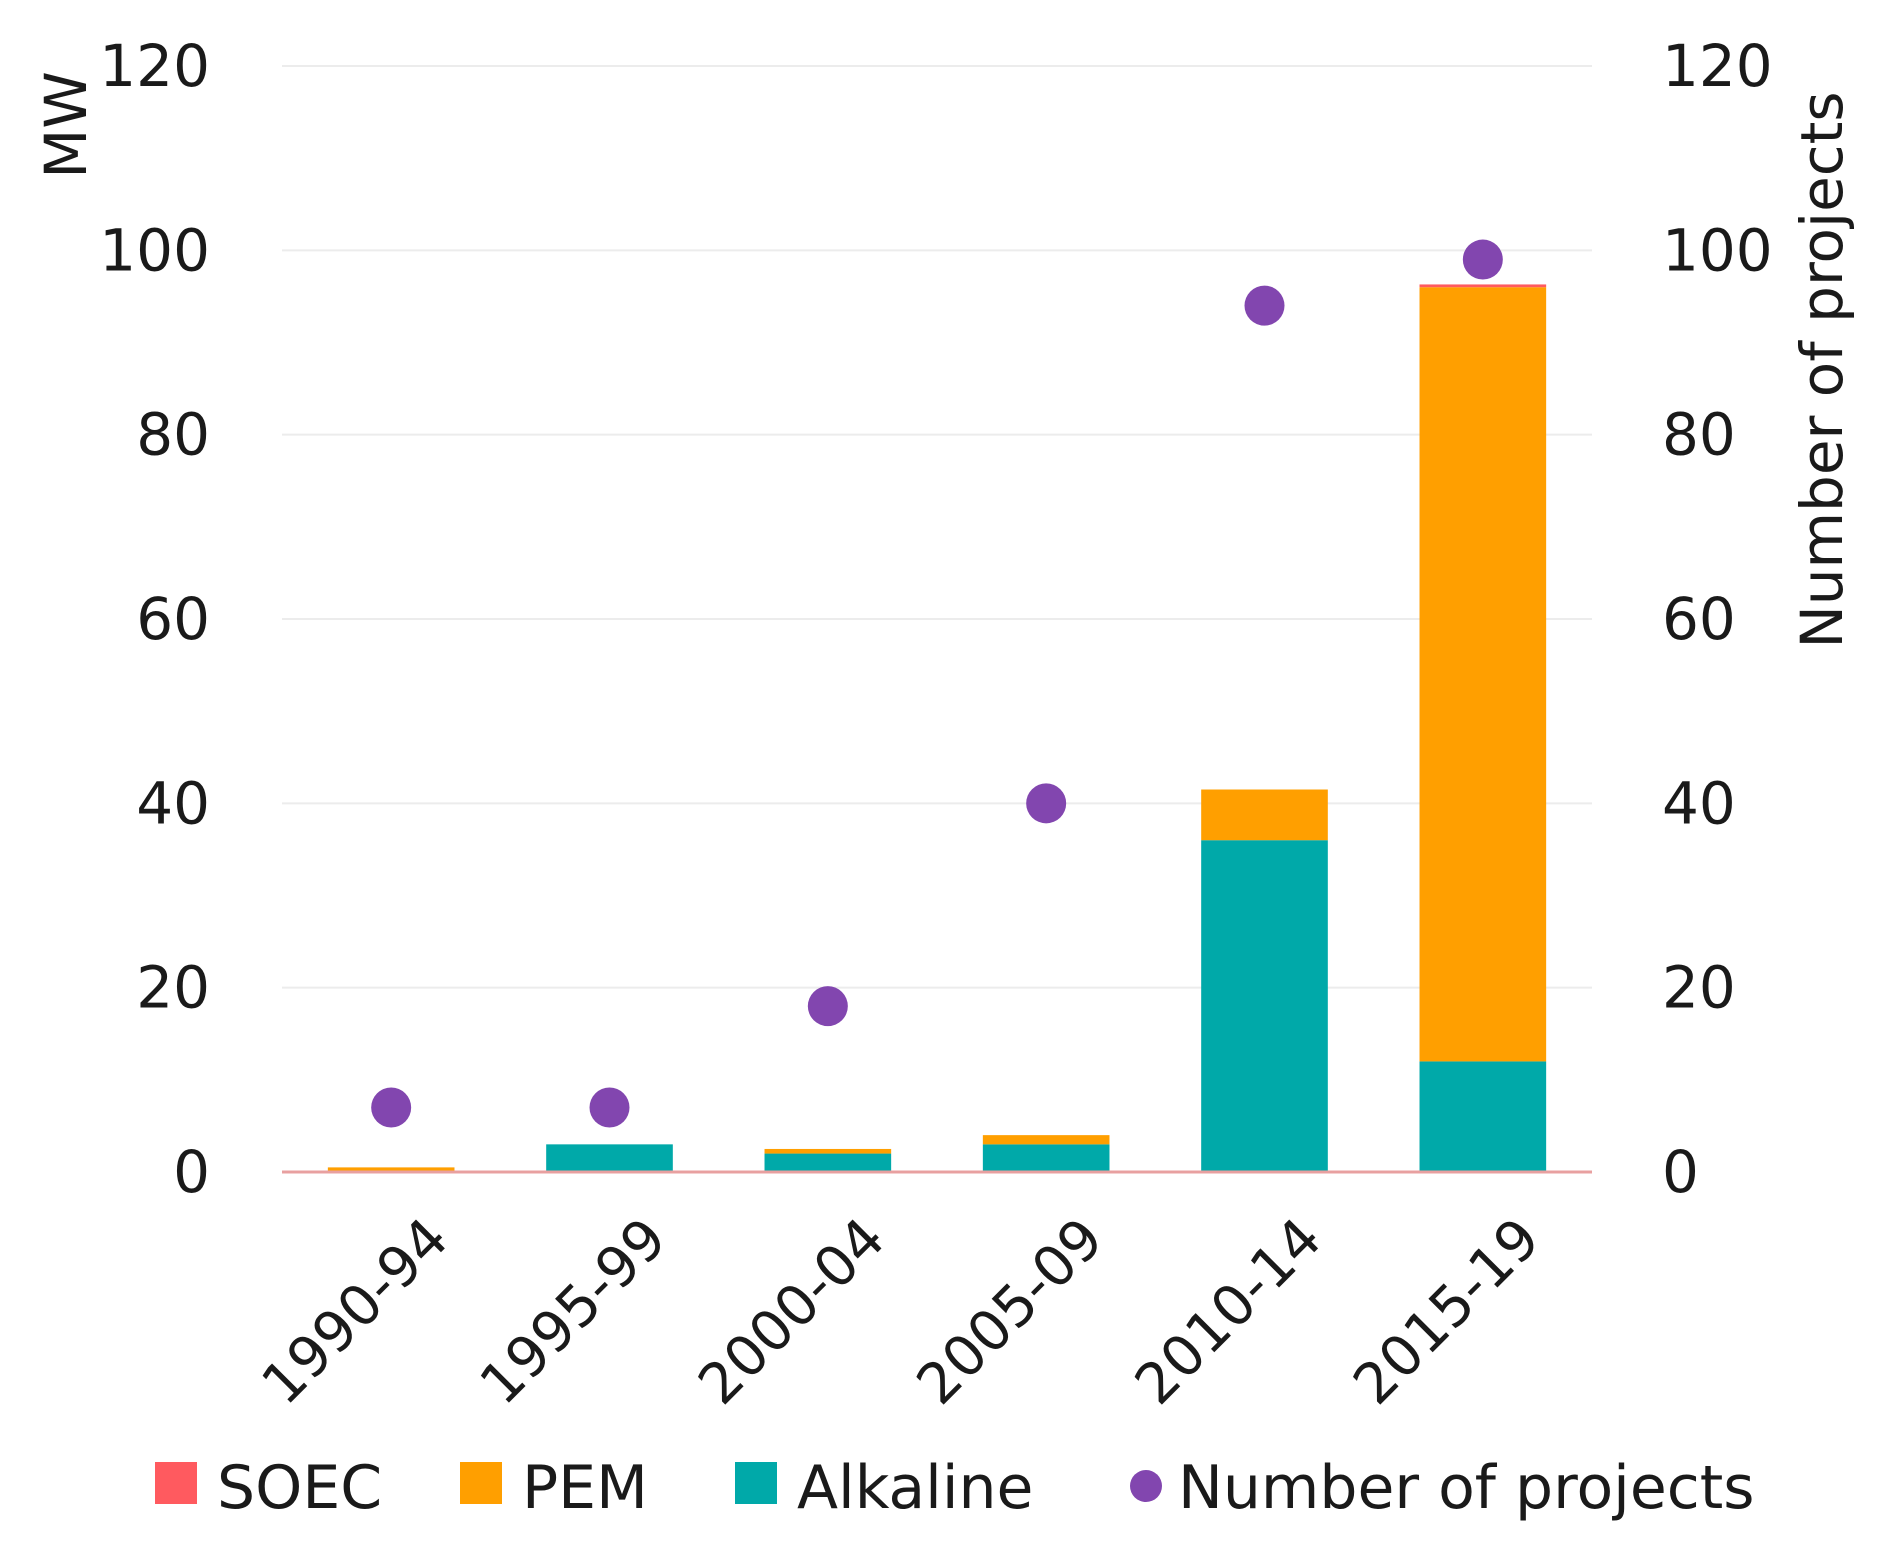 The width and height of the screenshot is (1882, 1556). Describe the element at coordinates (1699, 988) in the screenshot. I see `y-tick-label-right: 20` at that location.